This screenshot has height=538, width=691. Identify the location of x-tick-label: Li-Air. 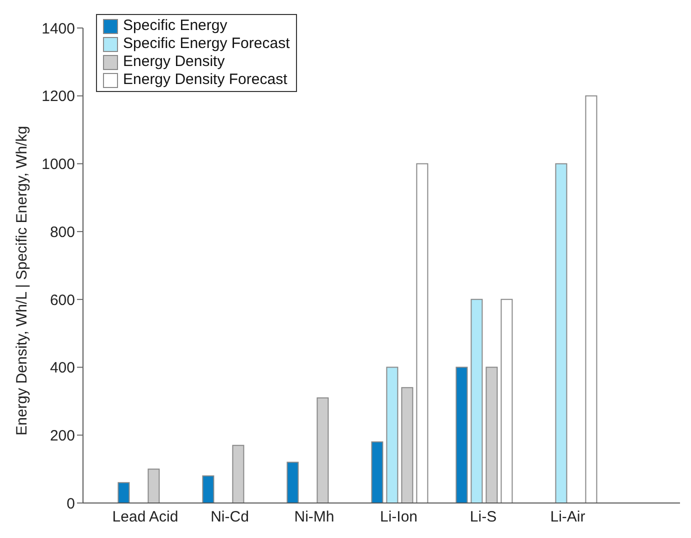
(568, 517).